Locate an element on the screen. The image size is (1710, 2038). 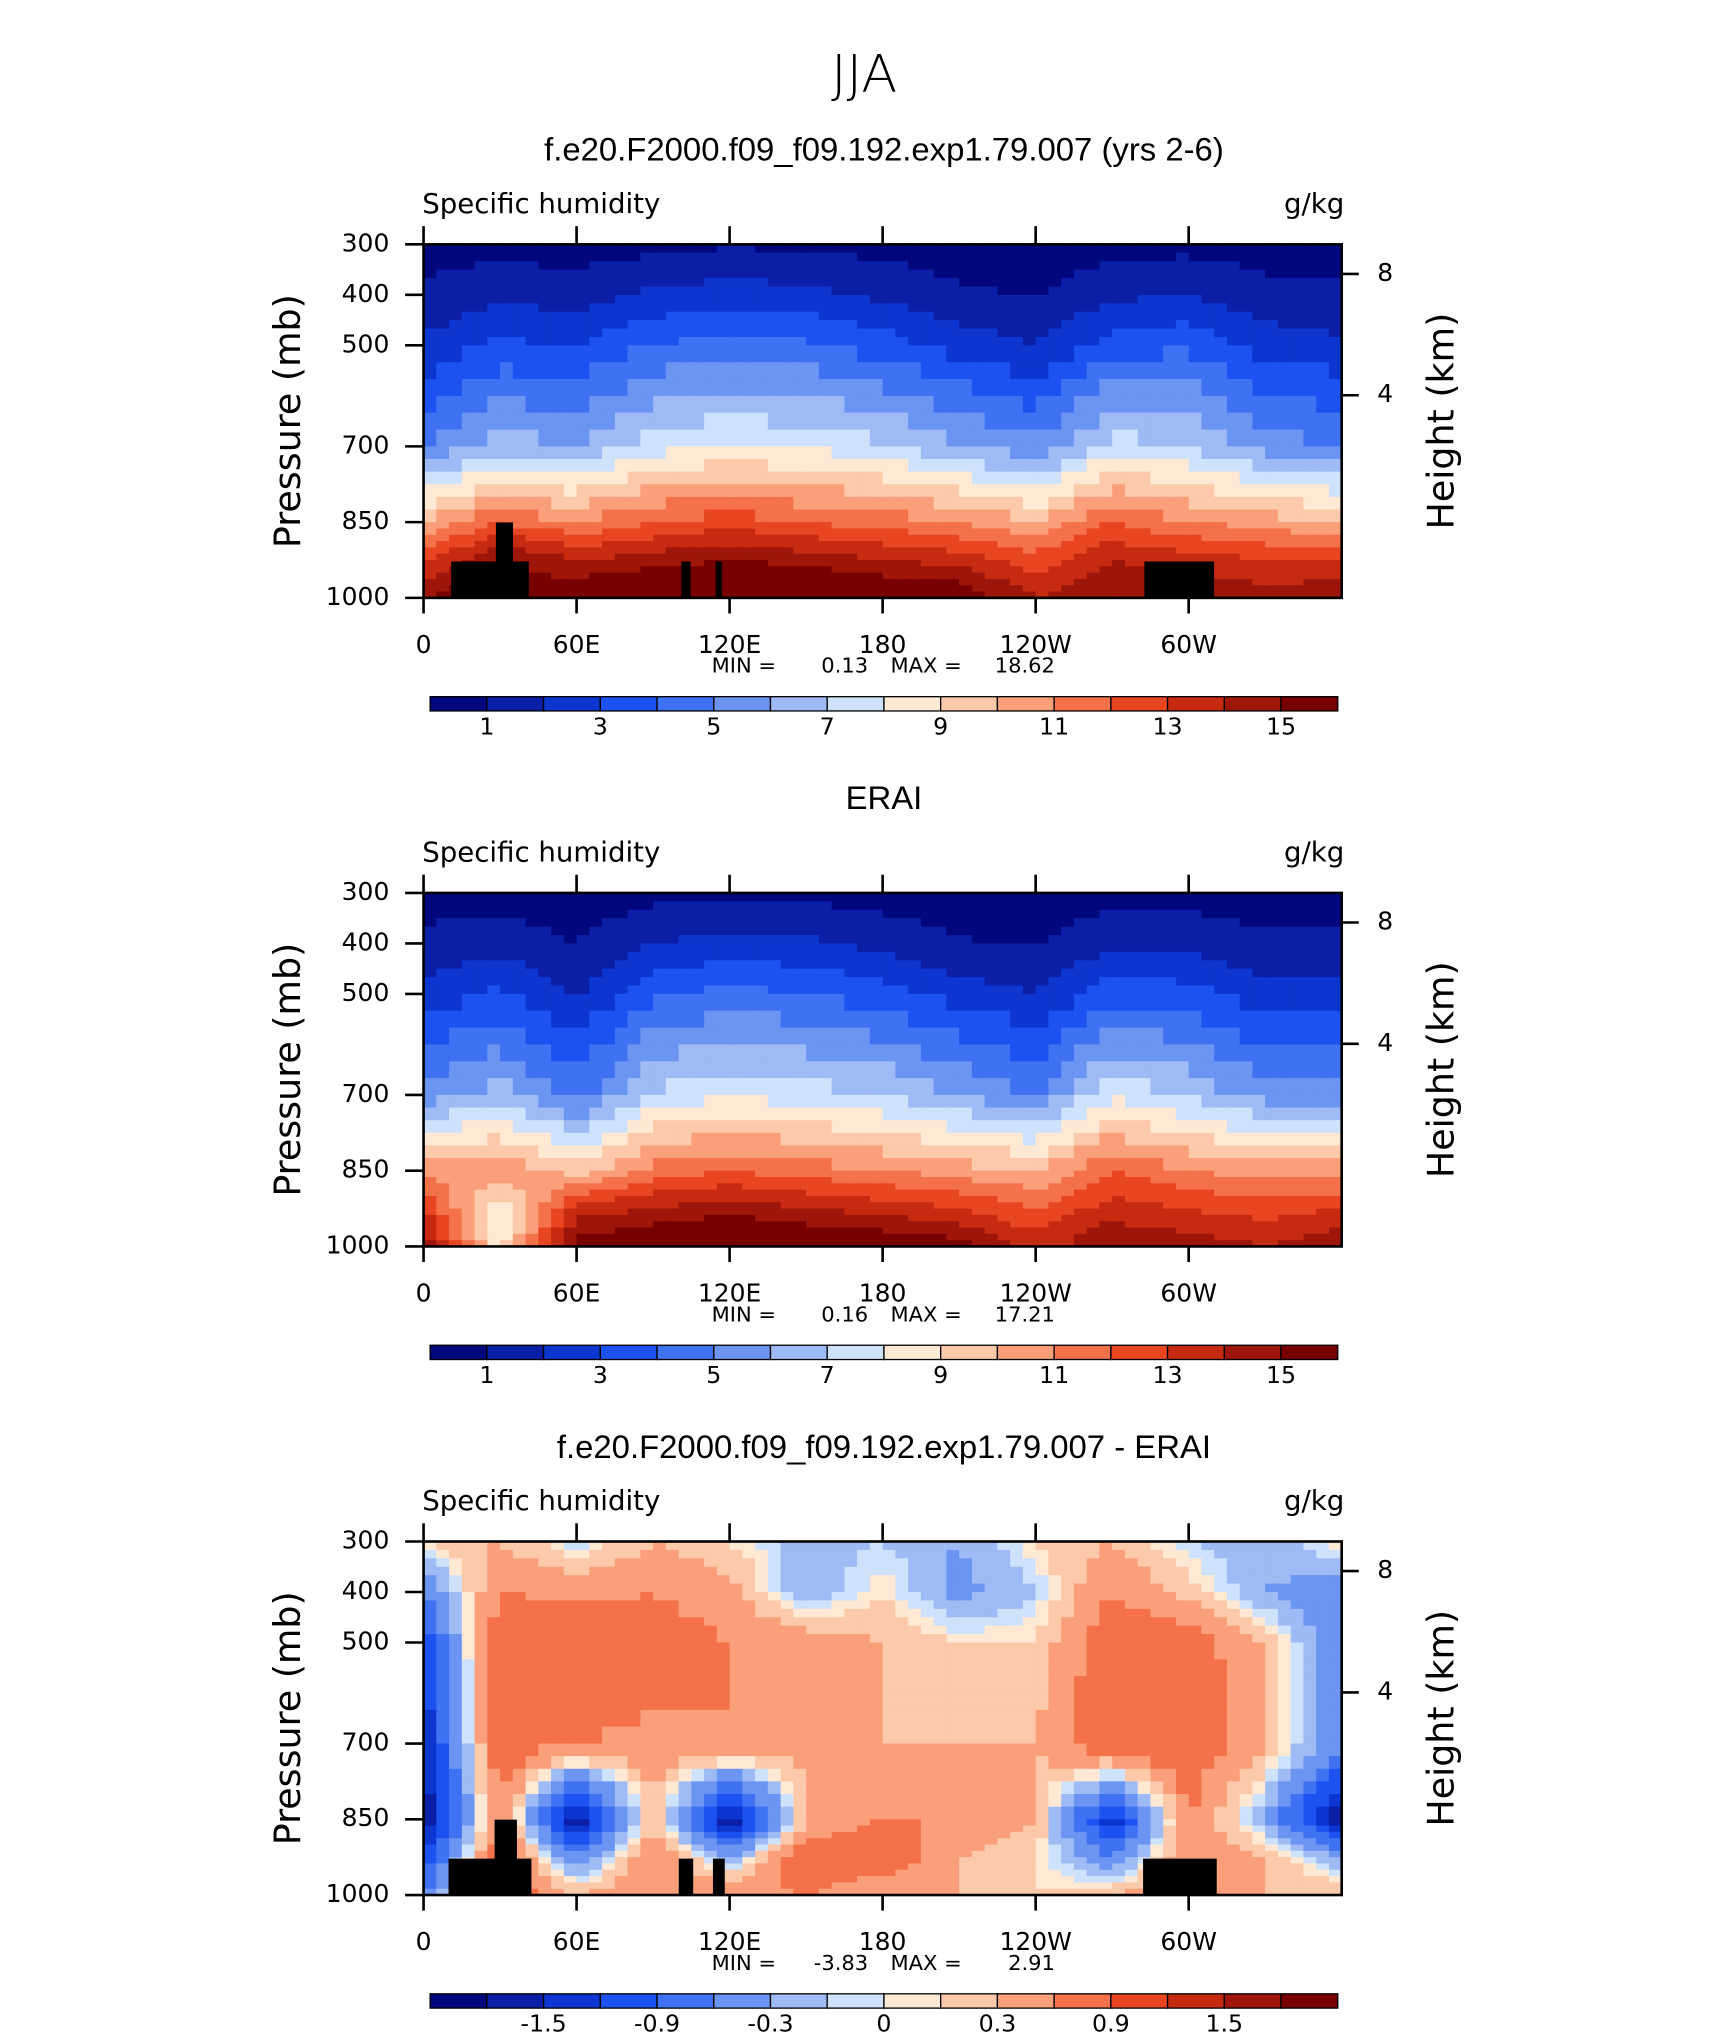
y-axis-label: Pressure (mb) is located at coordinates (287, 421).